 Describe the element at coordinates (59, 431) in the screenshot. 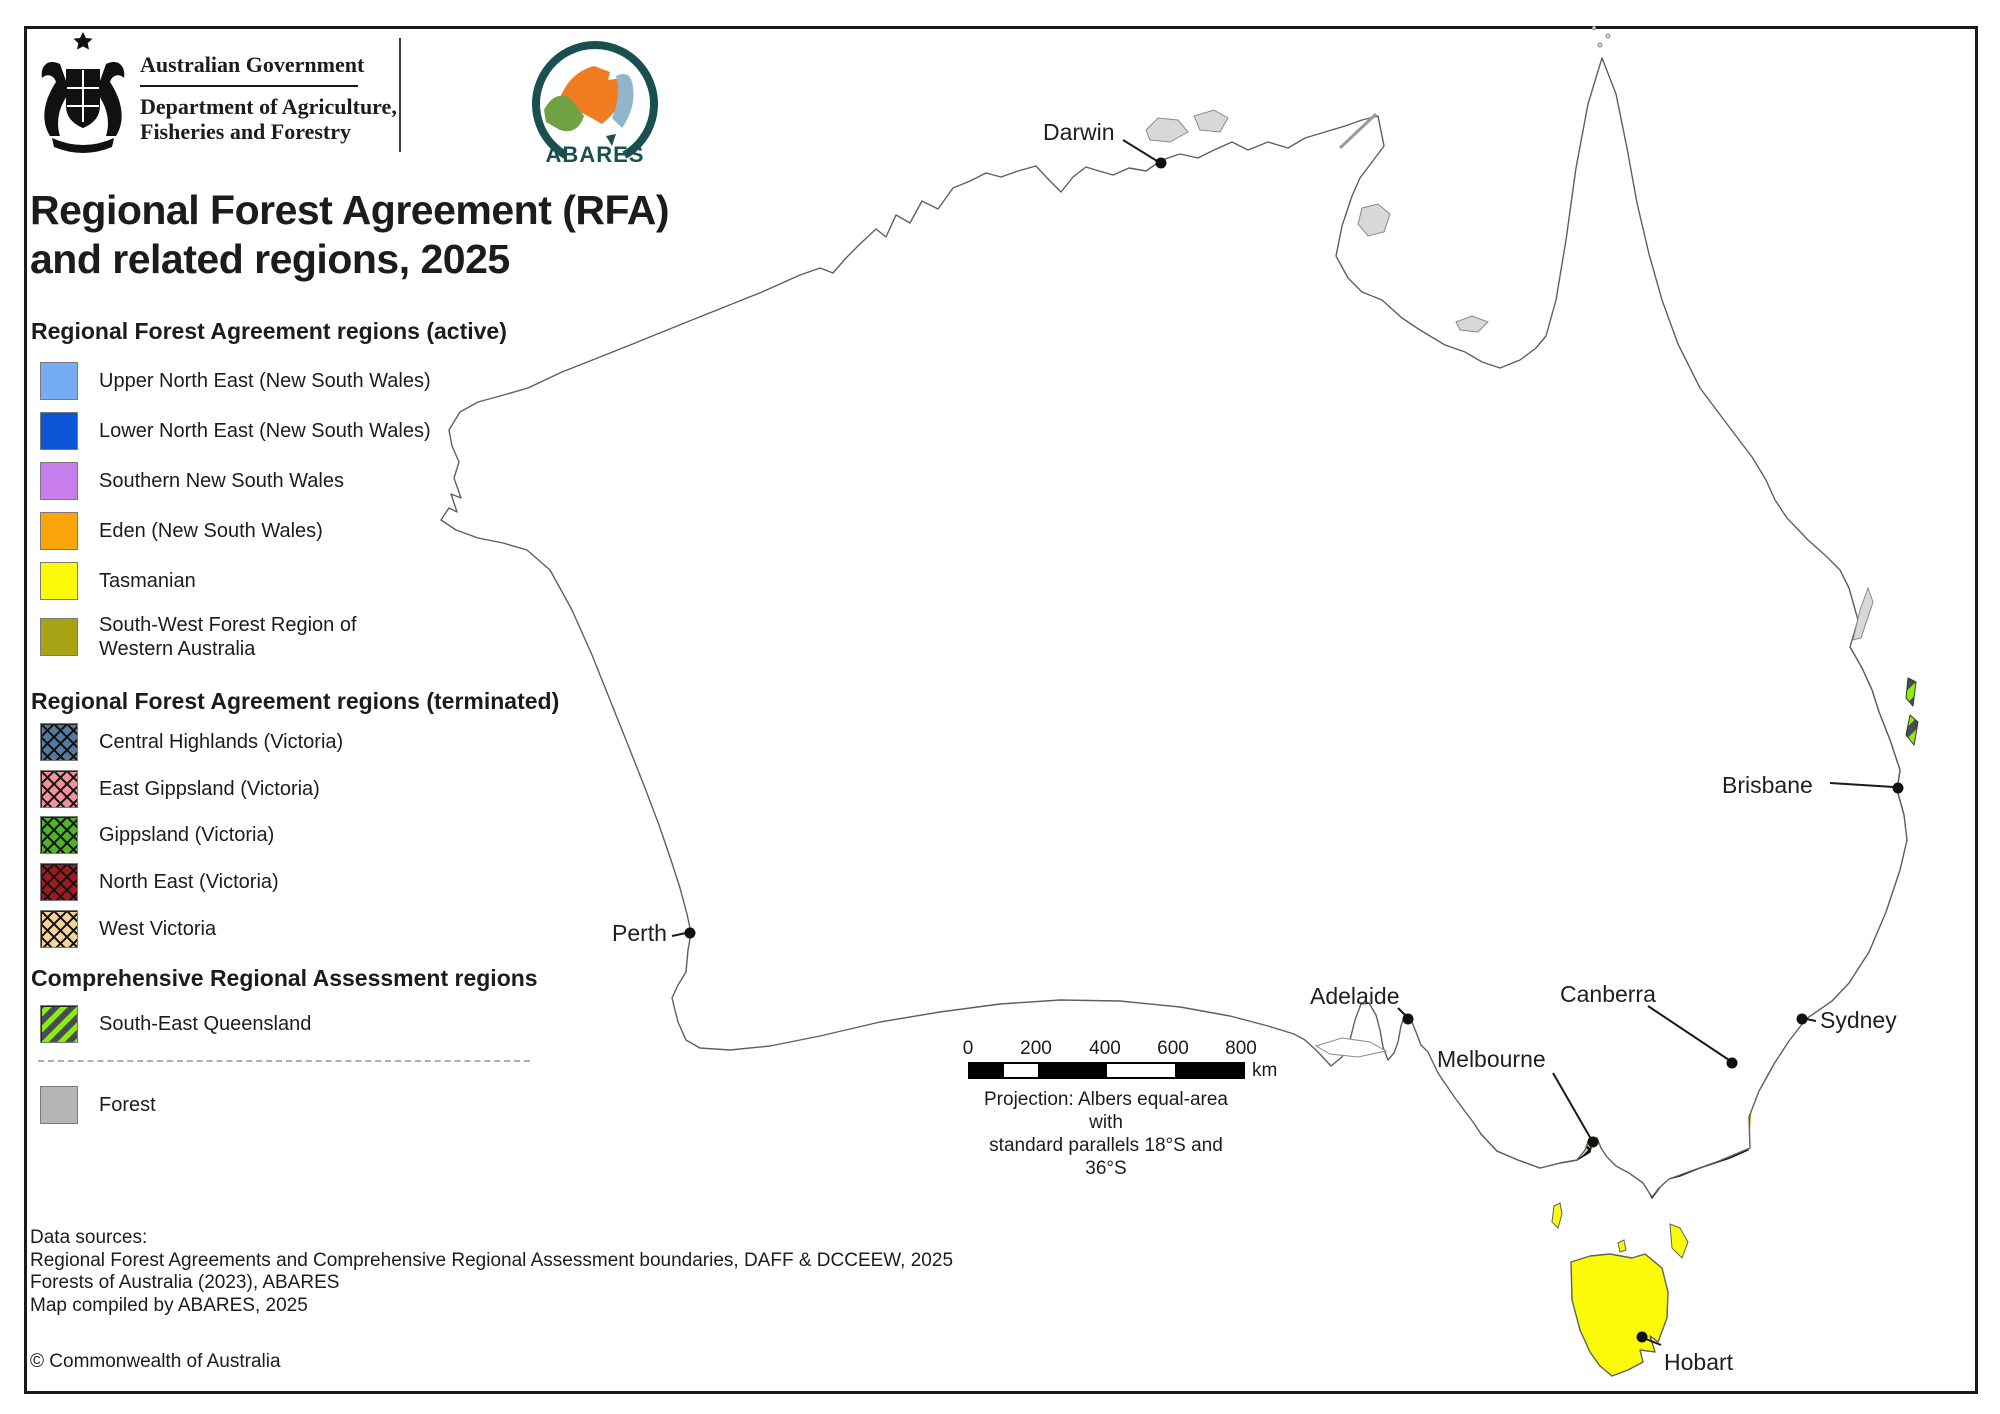

I see `swatch-lower-north-east` at that location.